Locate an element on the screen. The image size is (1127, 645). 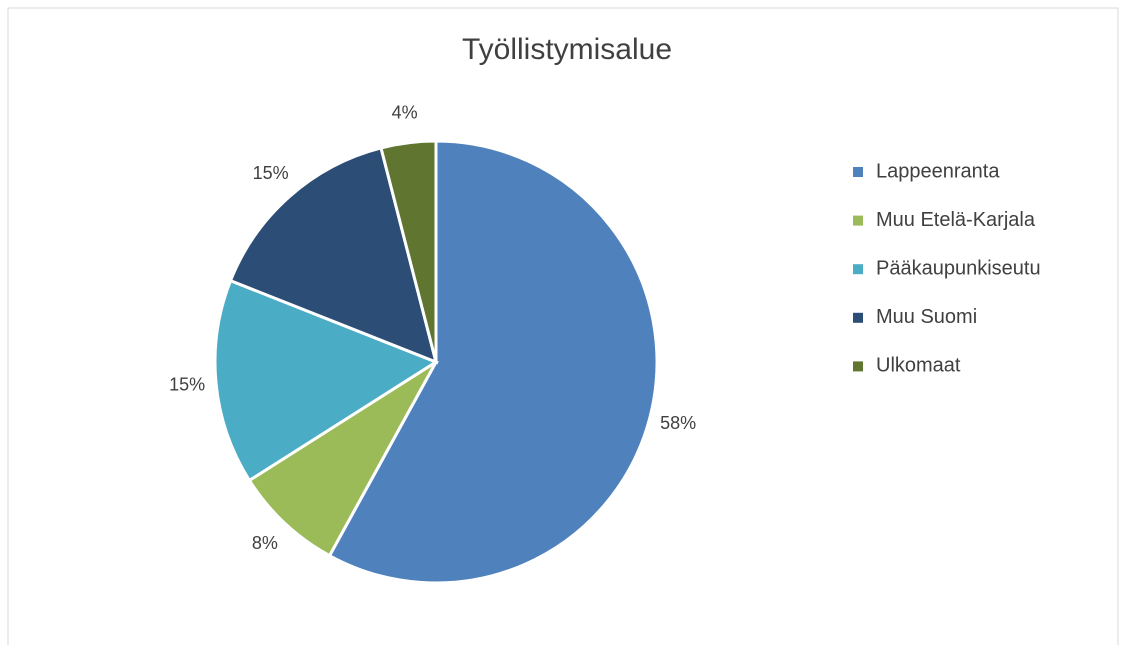
legend-label: Muu Etelä-Karjala is located at coordinates (956, 220).